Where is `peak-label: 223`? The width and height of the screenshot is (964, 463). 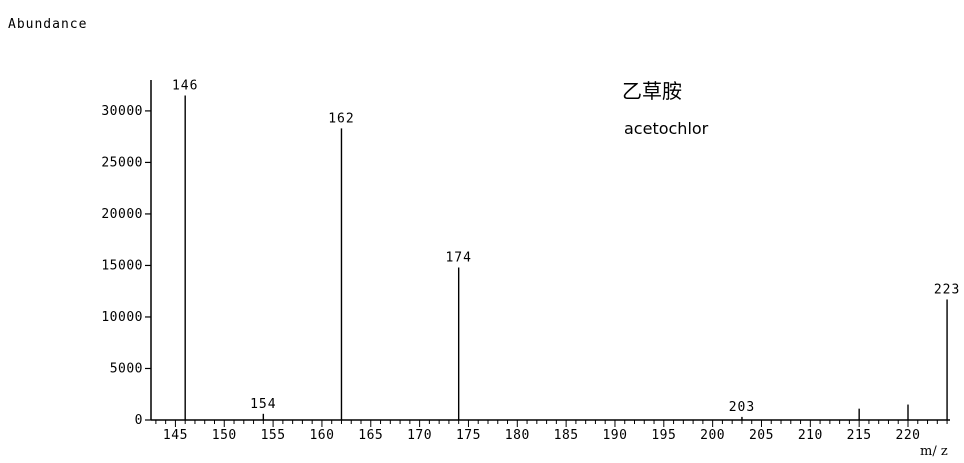
peak-label: 223 is located at coordinates (947, 289).